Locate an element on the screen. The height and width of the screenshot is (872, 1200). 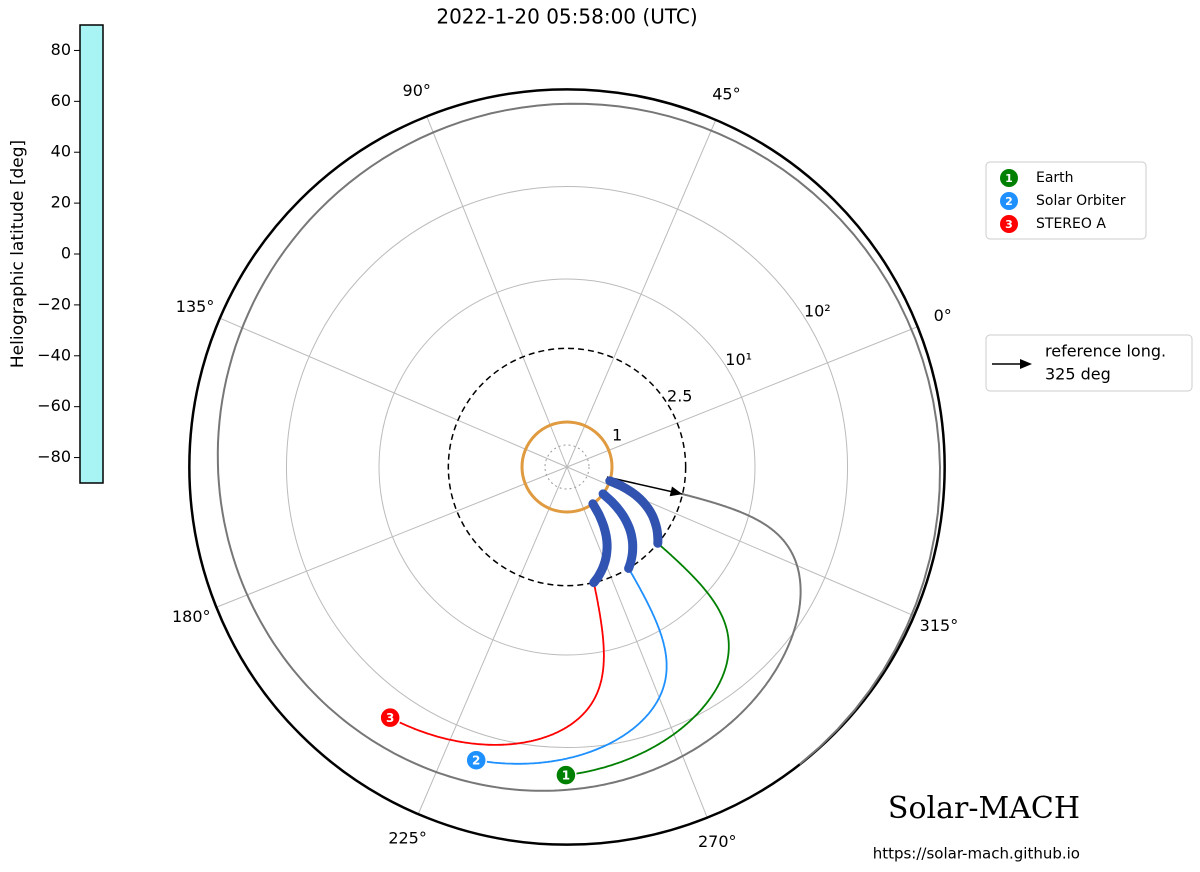
colorbar-tick-label: 40 is located at coordinates (61, 151).